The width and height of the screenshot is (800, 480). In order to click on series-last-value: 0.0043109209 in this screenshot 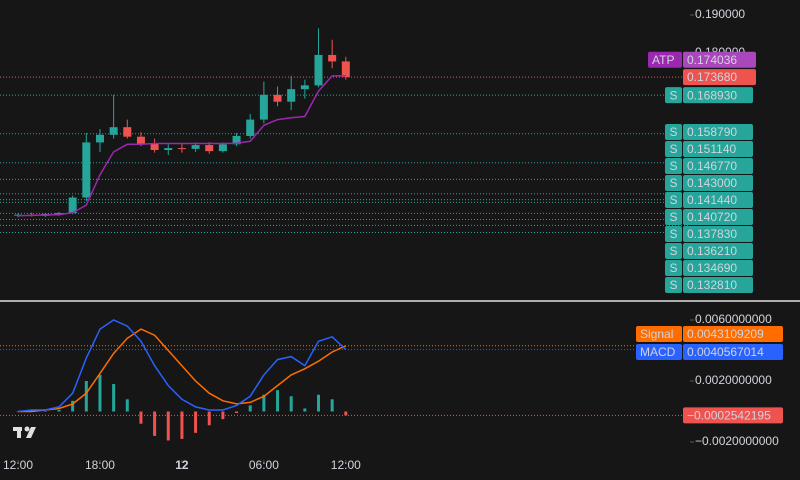, I will do `click(725, 334)`.